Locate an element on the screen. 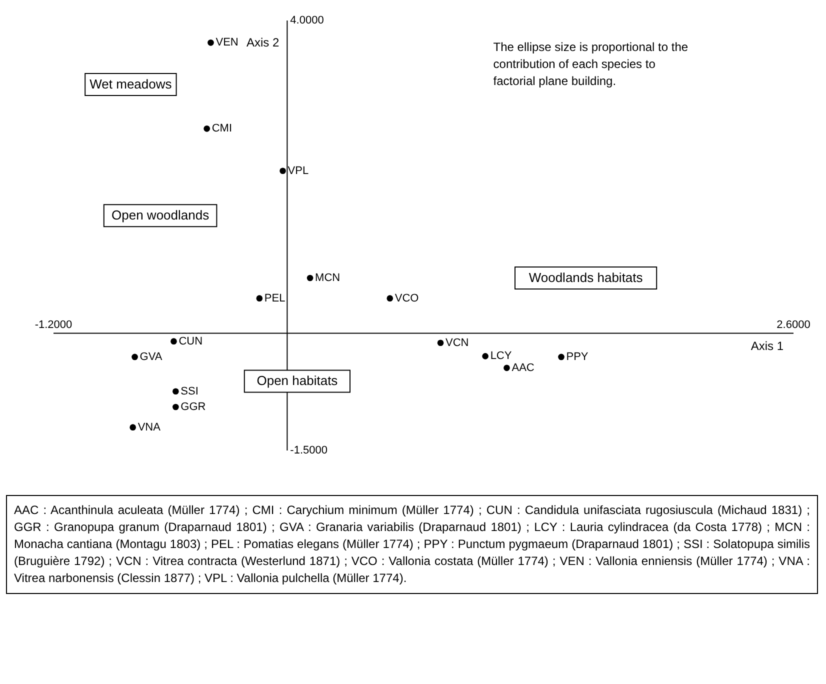 The width and height of the screenshot is (826, 684). series-label: SSI is located at coordinates (189, 391).